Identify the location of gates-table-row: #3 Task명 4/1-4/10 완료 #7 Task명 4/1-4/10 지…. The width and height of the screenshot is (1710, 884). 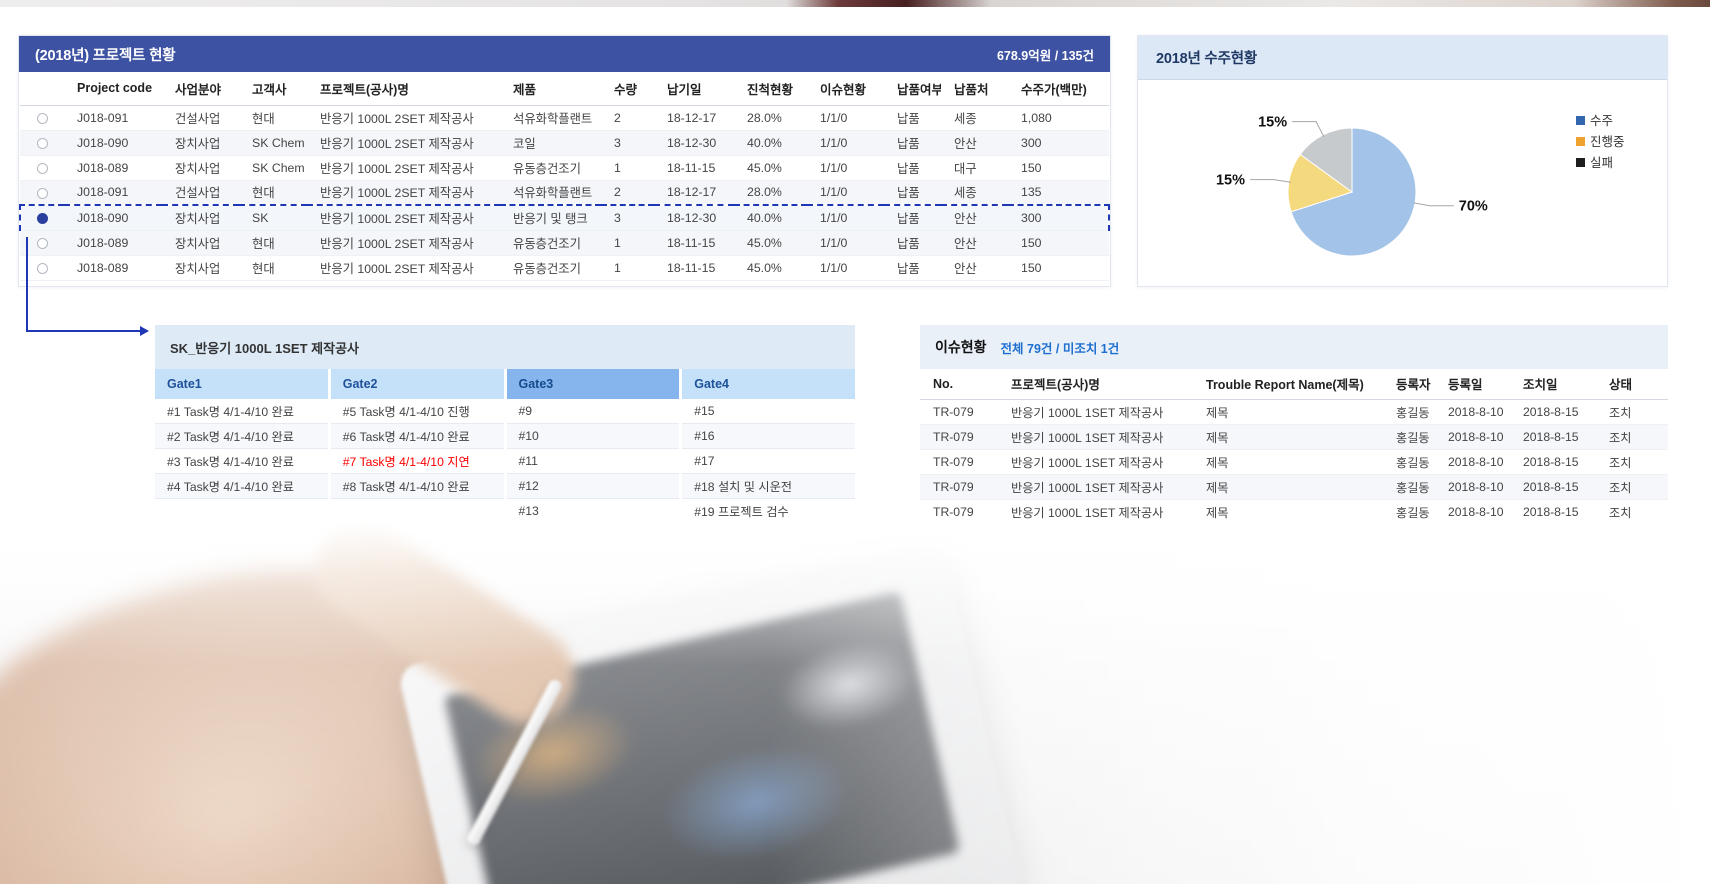
(505, 461).